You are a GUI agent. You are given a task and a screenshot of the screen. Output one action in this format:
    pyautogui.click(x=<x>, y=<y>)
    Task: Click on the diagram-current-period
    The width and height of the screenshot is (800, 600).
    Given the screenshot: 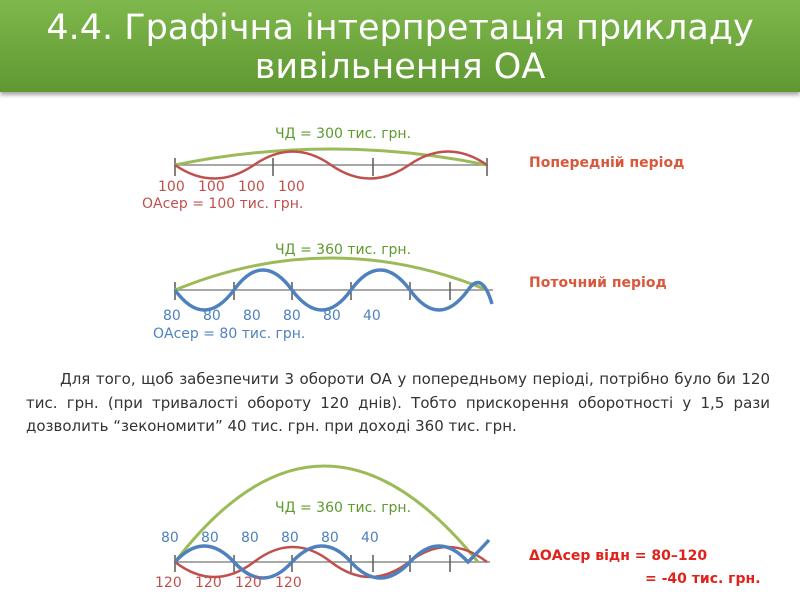 What is the action you would take?
    pyautogui.click(x=333, y=284)
    